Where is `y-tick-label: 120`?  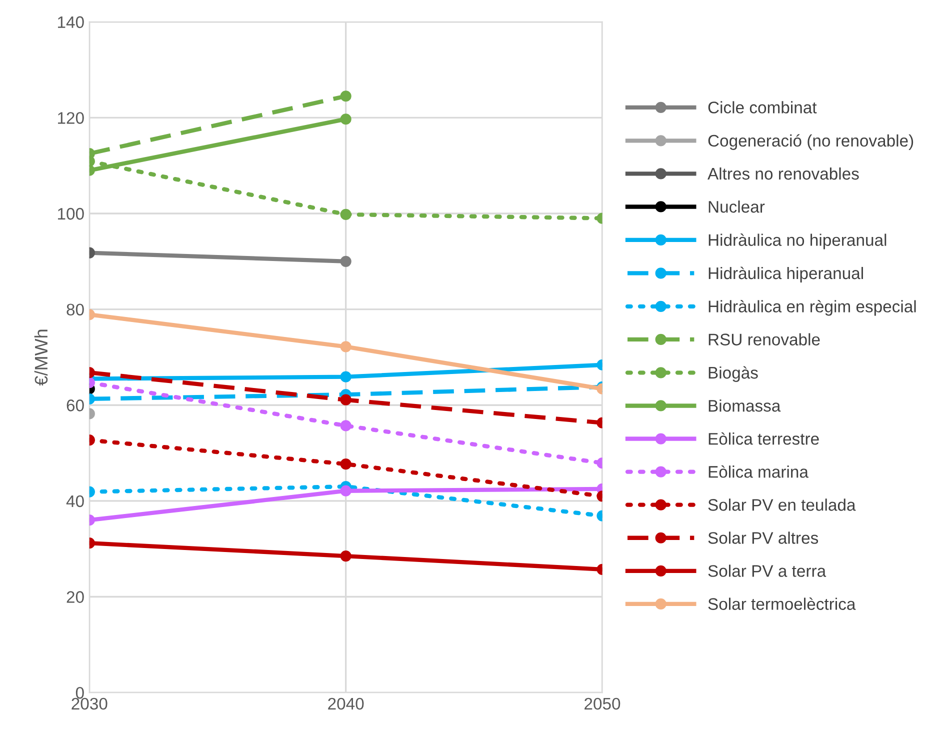
y-tick-label: 120 is located at coordinates (71, 118).